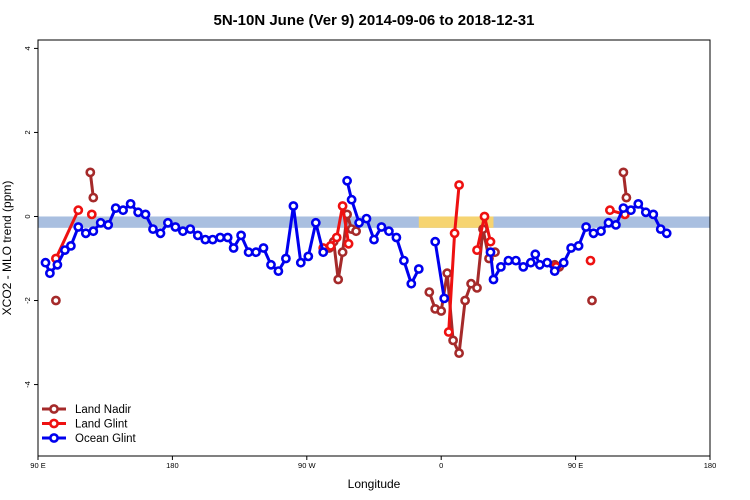 This screenshot has height=500, width=750. Describe the element at coordinates (89, 439) in the screenshot. I see `legend-item: Ocean Glint` at that location.